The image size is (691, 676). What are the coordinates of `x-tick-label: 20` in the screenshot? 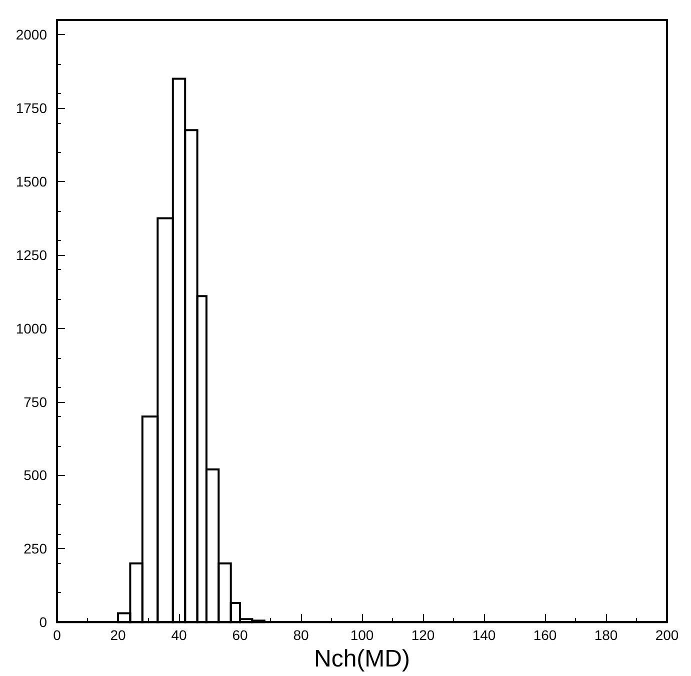 It's located at (118, 635).